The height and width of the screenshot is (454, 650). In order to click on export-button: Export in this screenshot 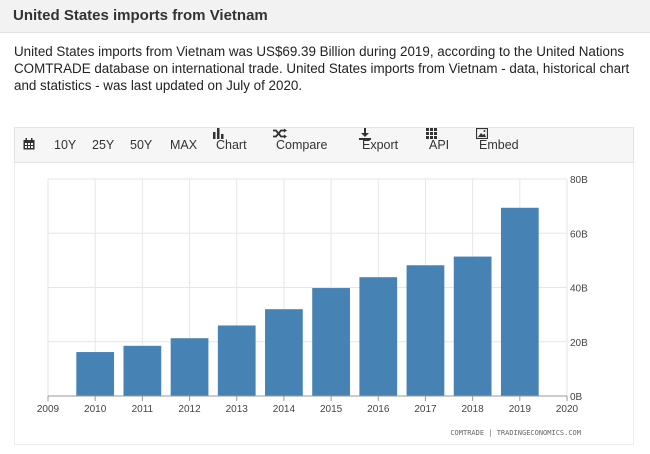, I will do `click(378, 145)`.